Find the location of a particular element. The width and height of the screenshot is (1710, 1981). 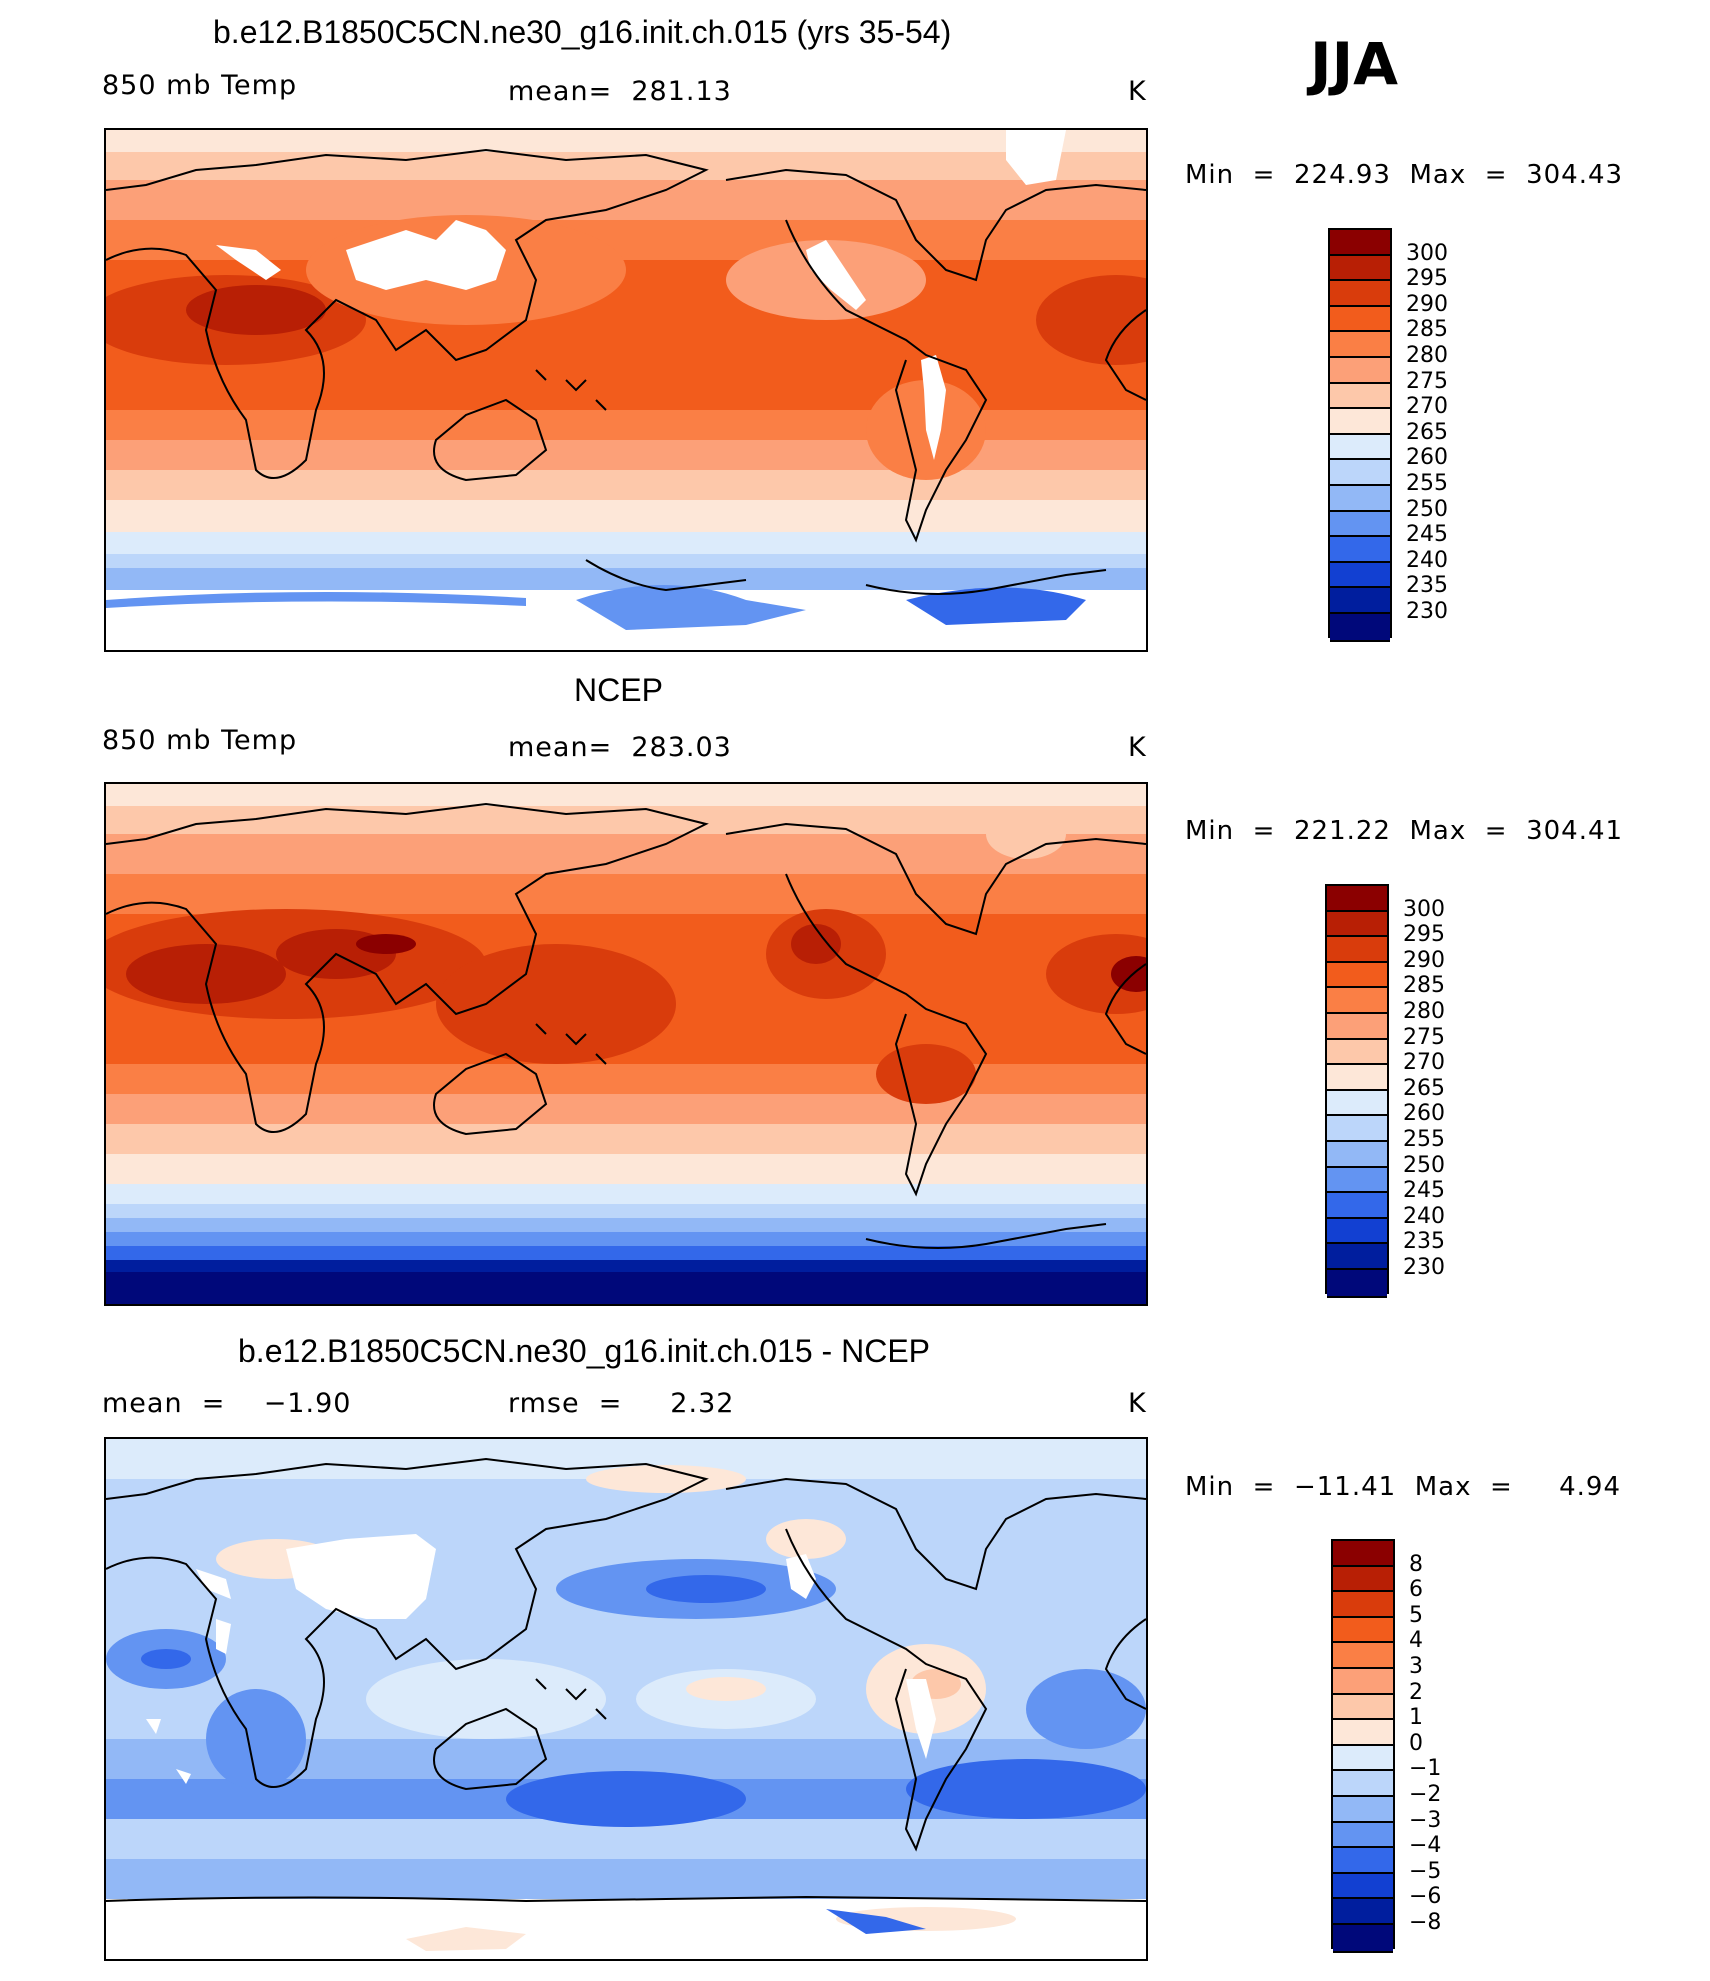

colorbar-tick-label: 6 is located at coordinates (1416, 1590).